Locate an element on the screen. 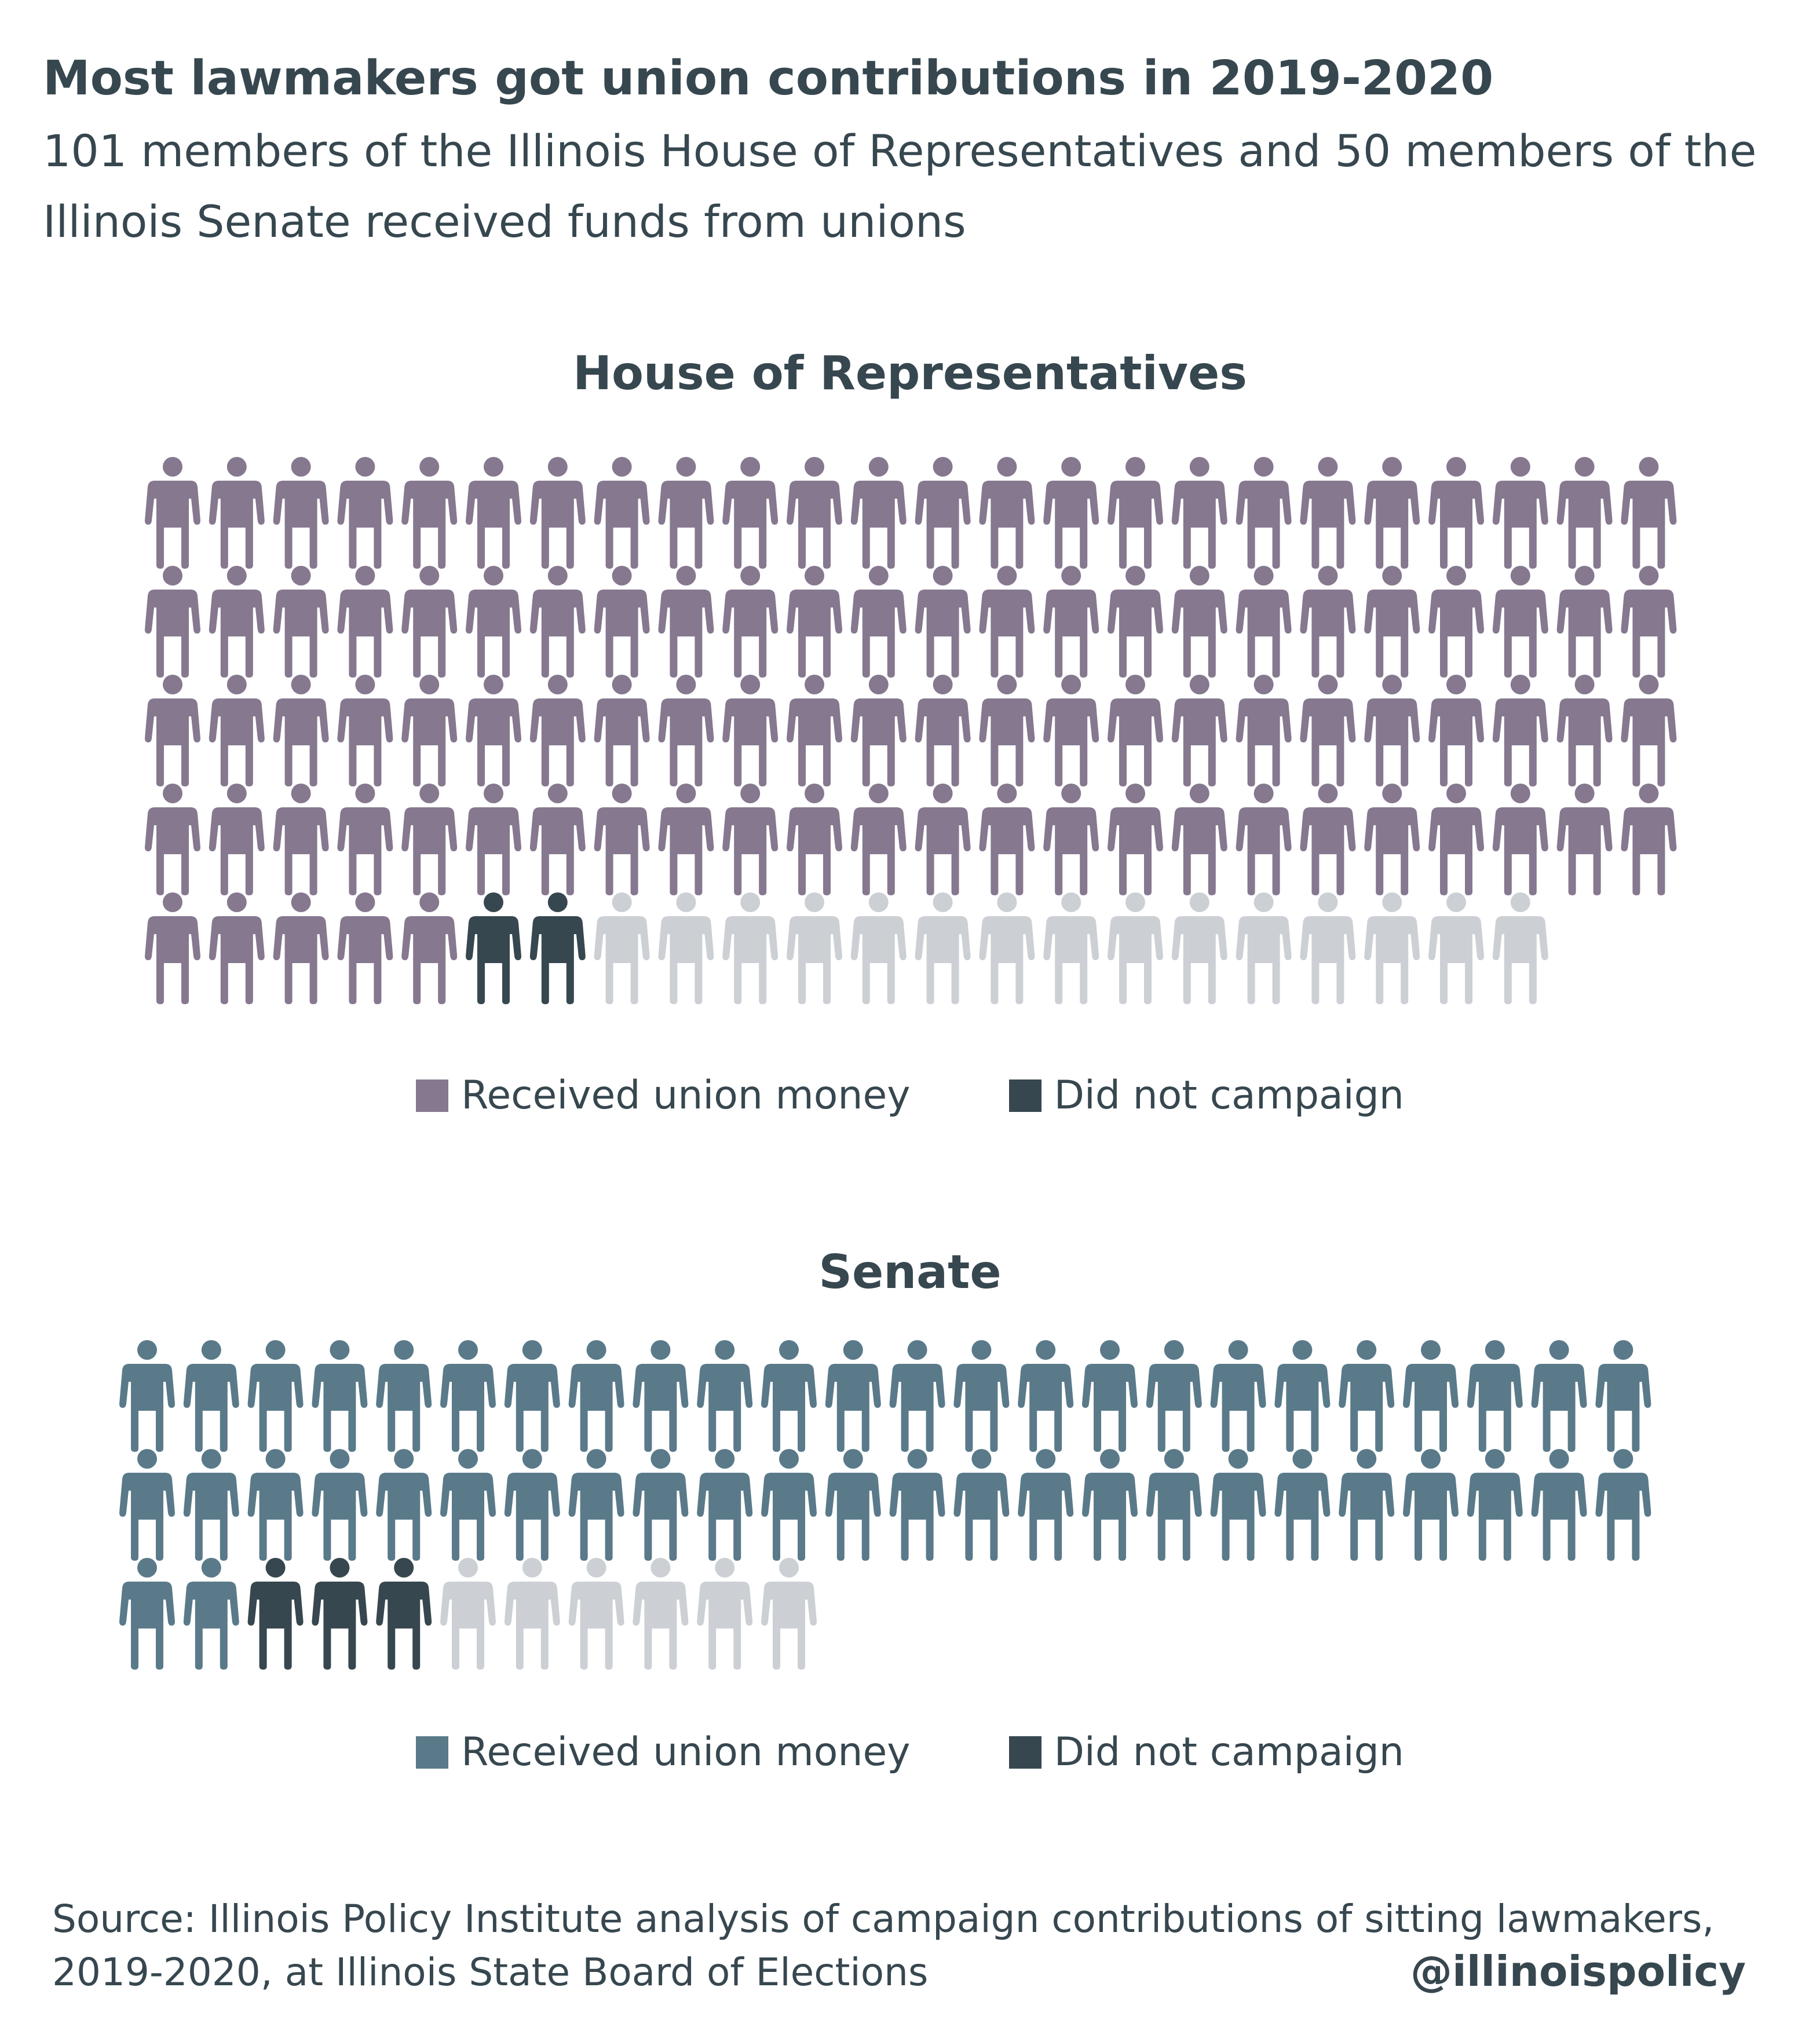  house-legend-item-received: Received union money is located at coordinates (663, 1095).